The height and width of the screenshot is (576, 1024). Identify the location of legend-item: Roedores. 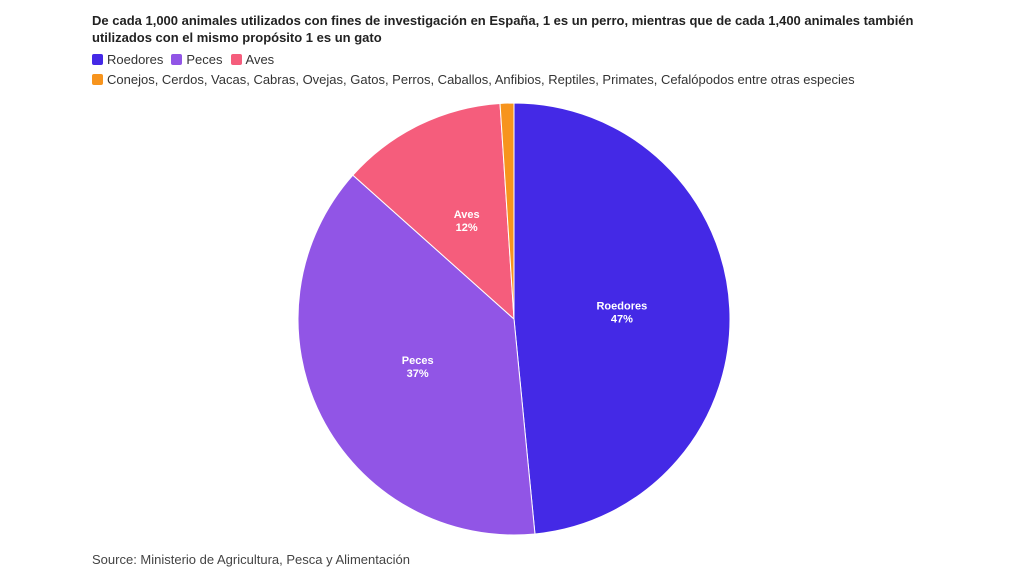
(127, 59).